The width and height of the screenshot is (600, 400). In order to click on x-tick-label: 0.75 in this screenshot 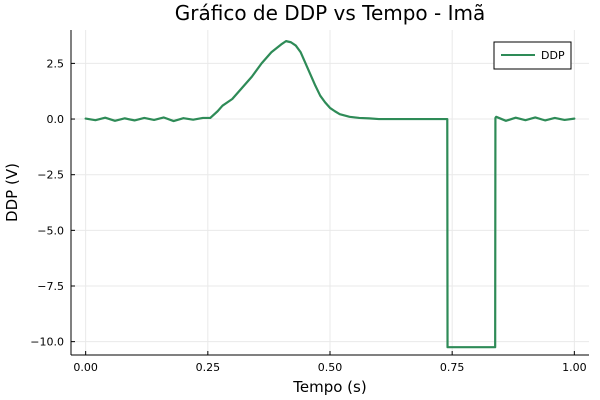, I will do `click(452, 367)`.